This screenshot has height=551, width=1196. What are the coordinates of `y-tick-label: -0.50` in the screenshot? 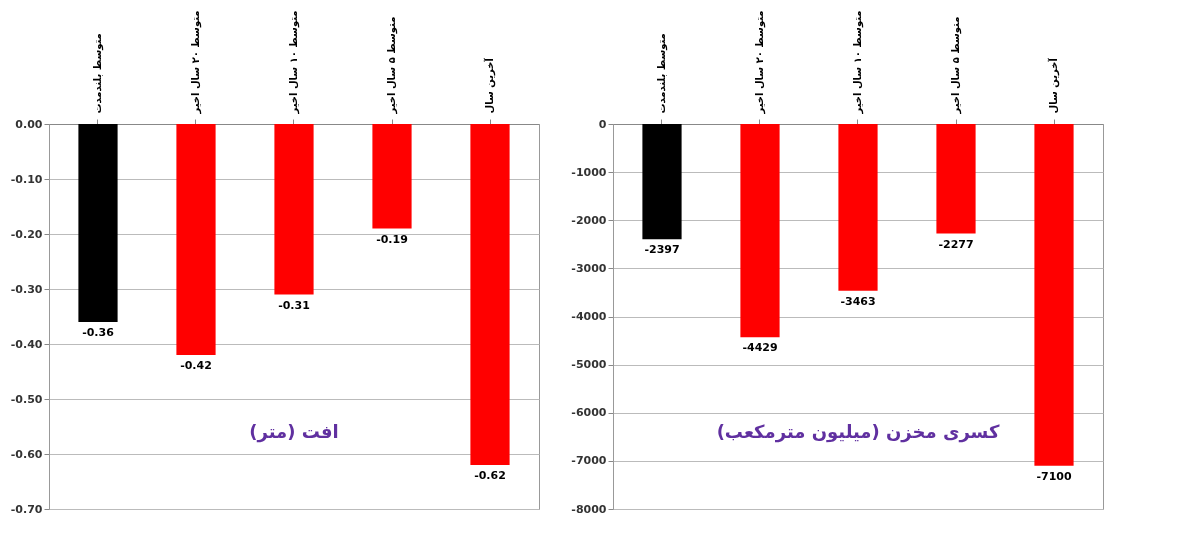 It's located at (26, 399).